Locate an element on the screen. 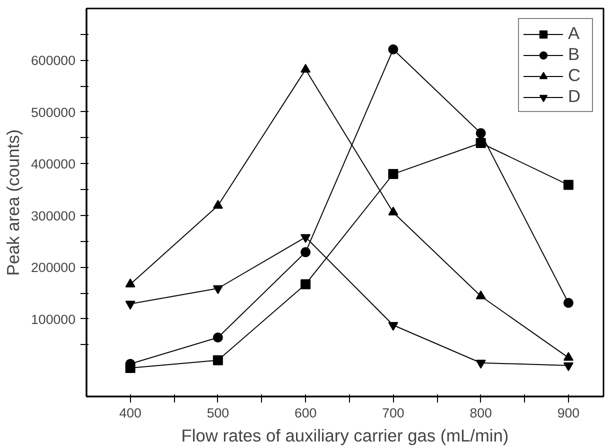 The width and height of the screenshot is (615, 448). x-tick-label: 600 is located at coordinates (305, 413).